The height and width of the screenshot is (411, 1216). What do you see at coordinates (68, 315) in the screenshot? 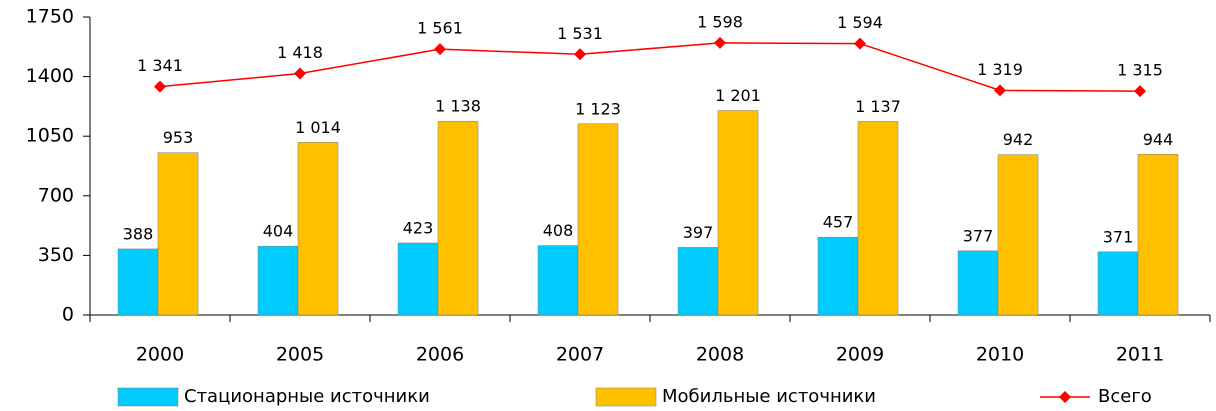
I see `y-tick-label: 0` at bounding box center [68, 315].